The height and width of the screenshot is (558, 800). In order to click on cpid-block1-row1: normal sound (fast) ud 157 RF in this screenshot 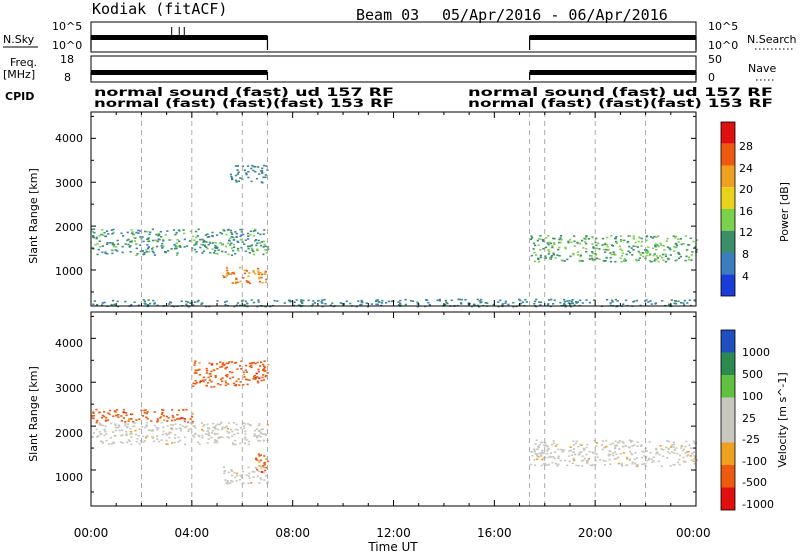, I will do `click(244, 92)`.